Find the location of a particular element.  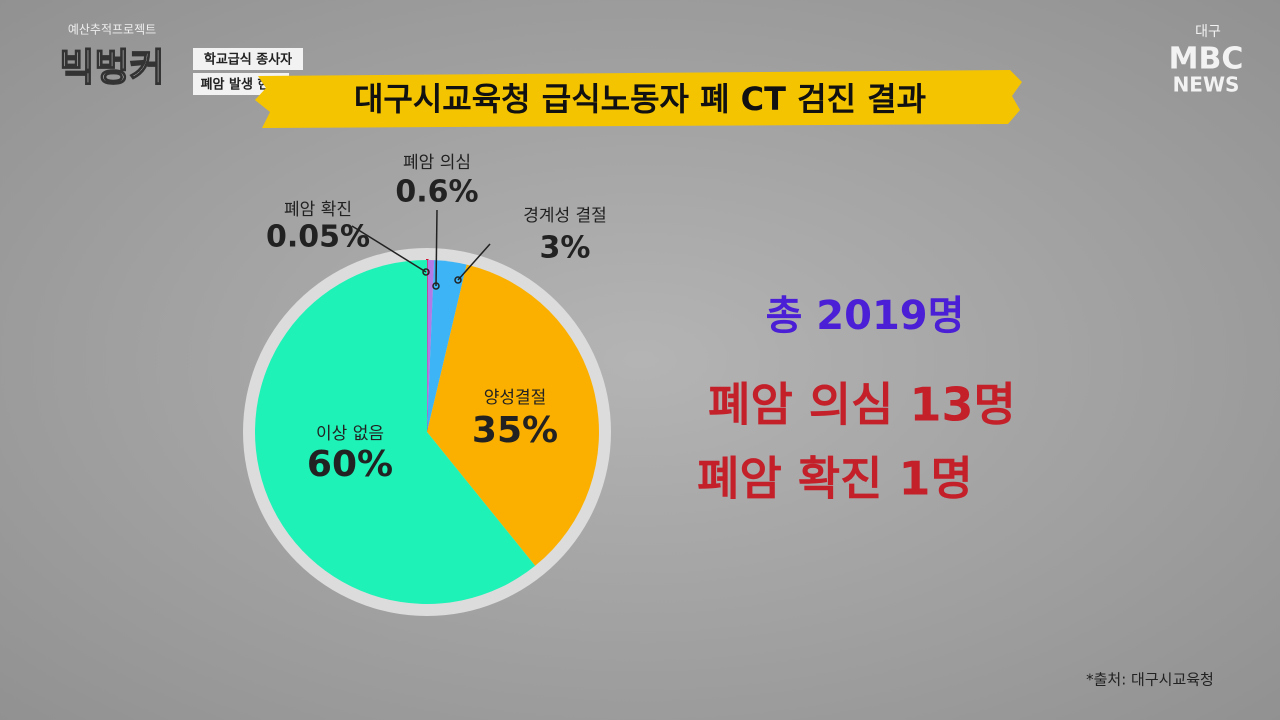

slice-label: 폐암 의심 is located at coordinates (437, 163).